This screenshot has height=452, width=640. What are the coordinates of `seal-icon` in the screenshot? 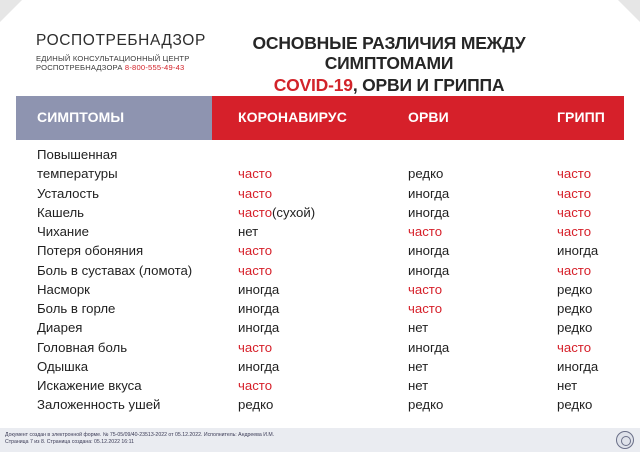 It's located at (625, 440).